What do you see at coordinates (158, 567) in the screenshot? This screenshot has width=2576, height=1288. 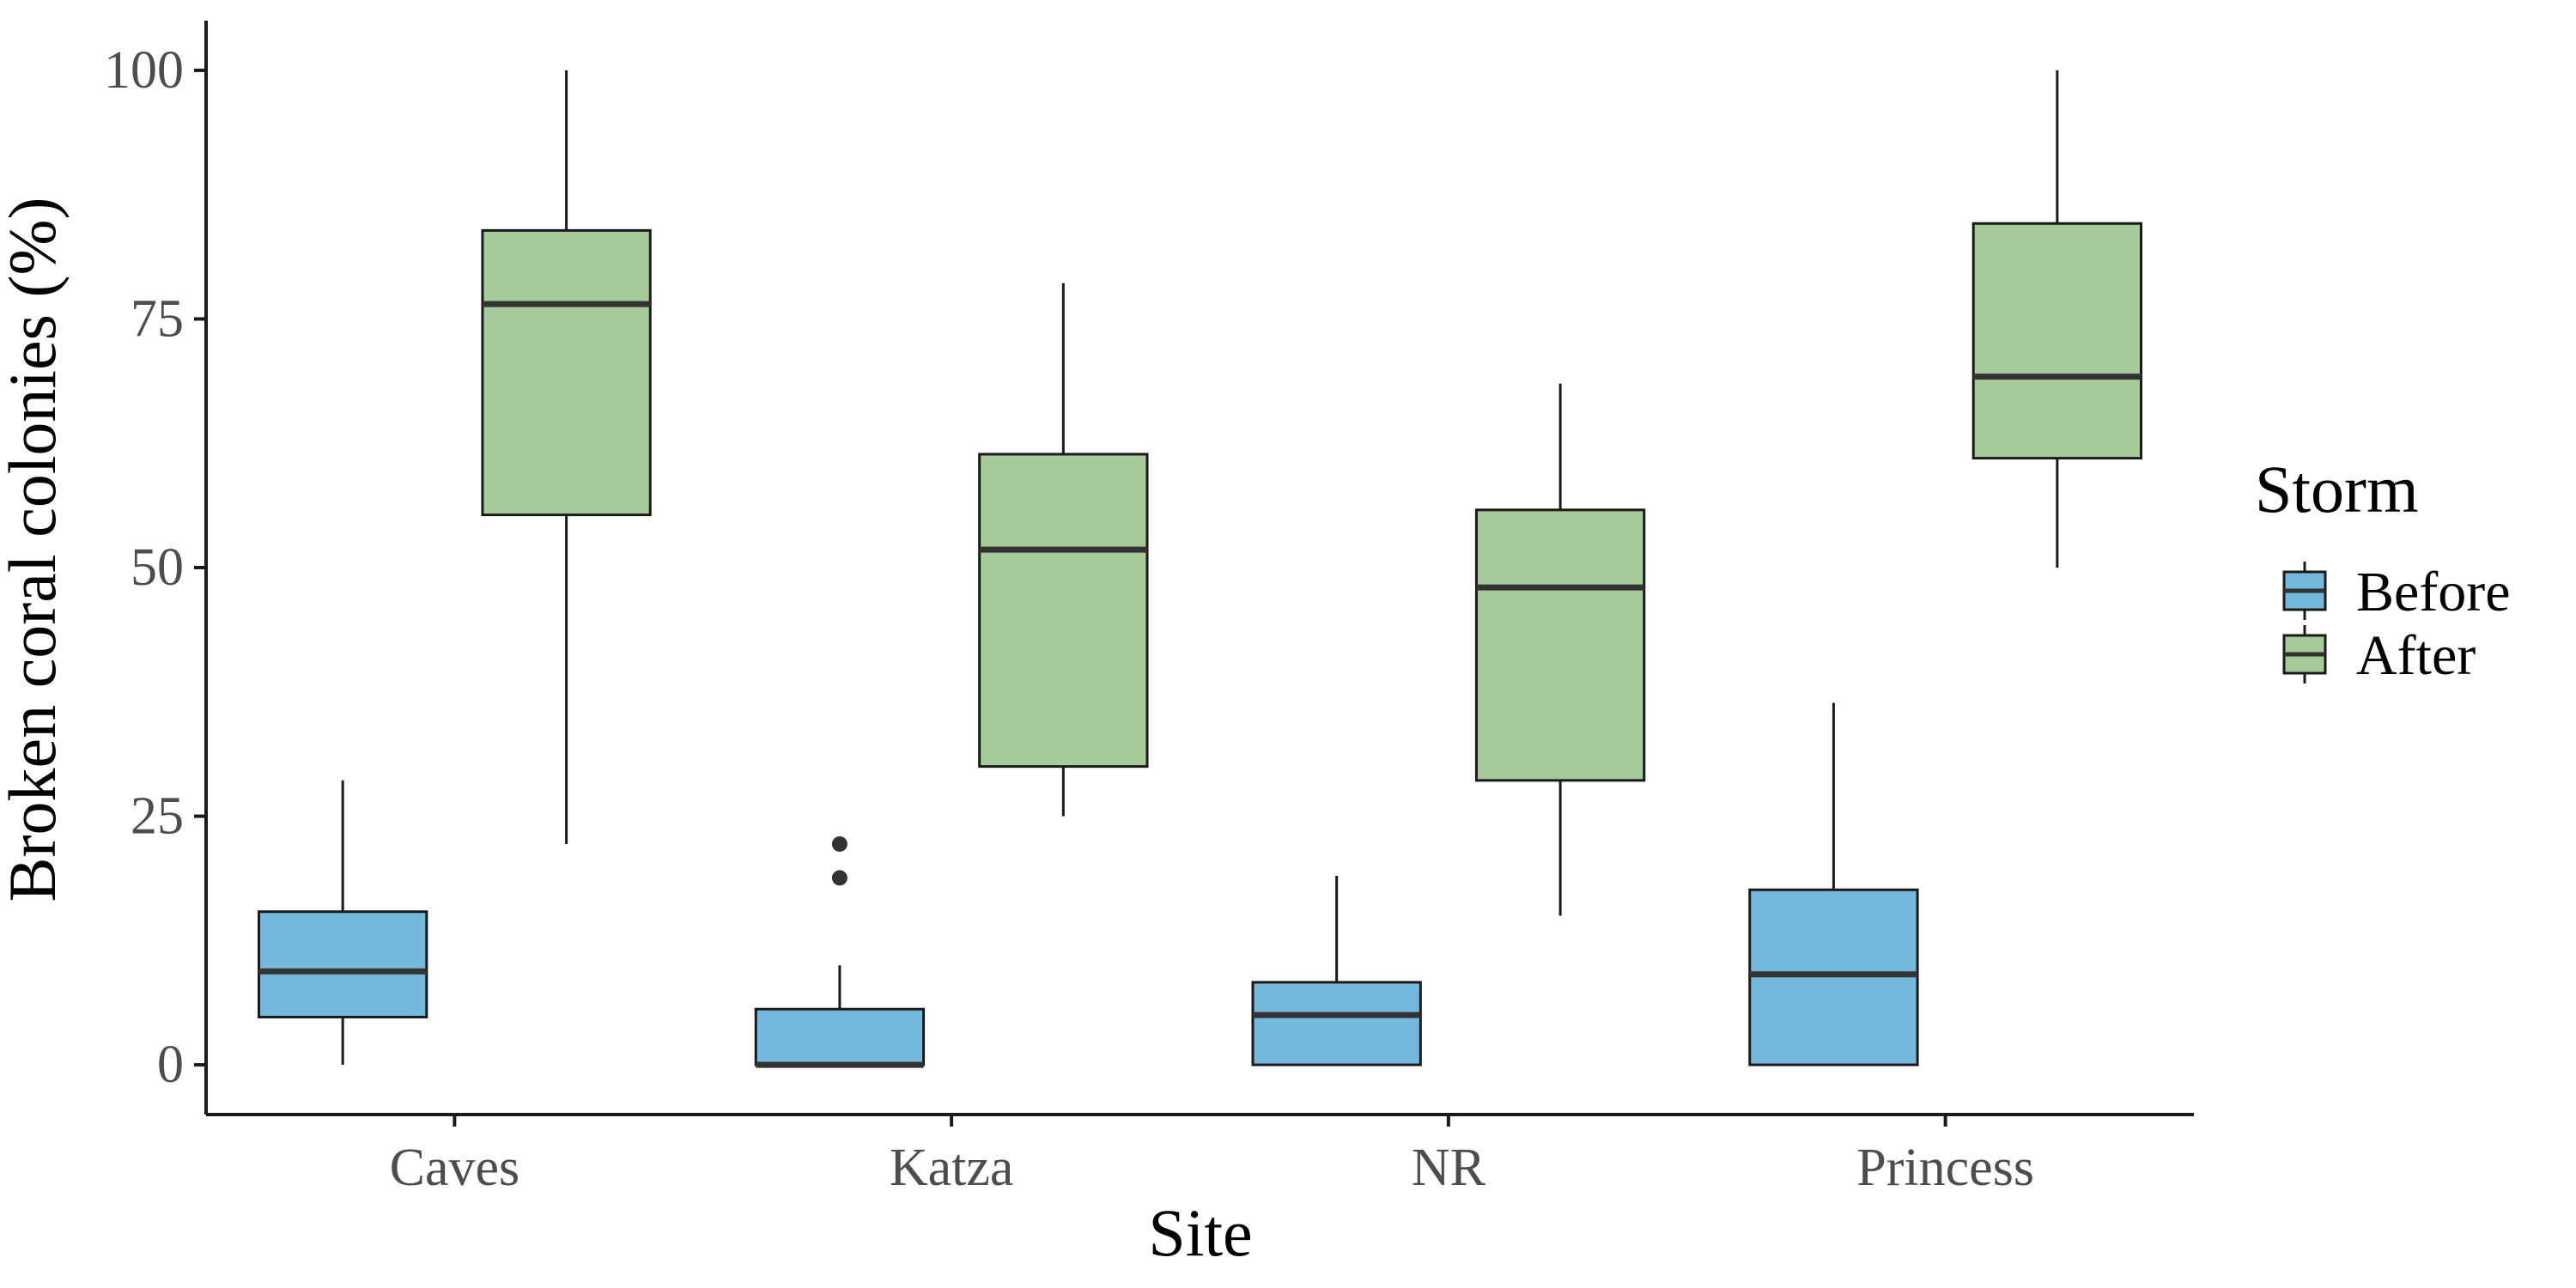 I see `y-tick-label: 50` at bounding box center [158, 567].